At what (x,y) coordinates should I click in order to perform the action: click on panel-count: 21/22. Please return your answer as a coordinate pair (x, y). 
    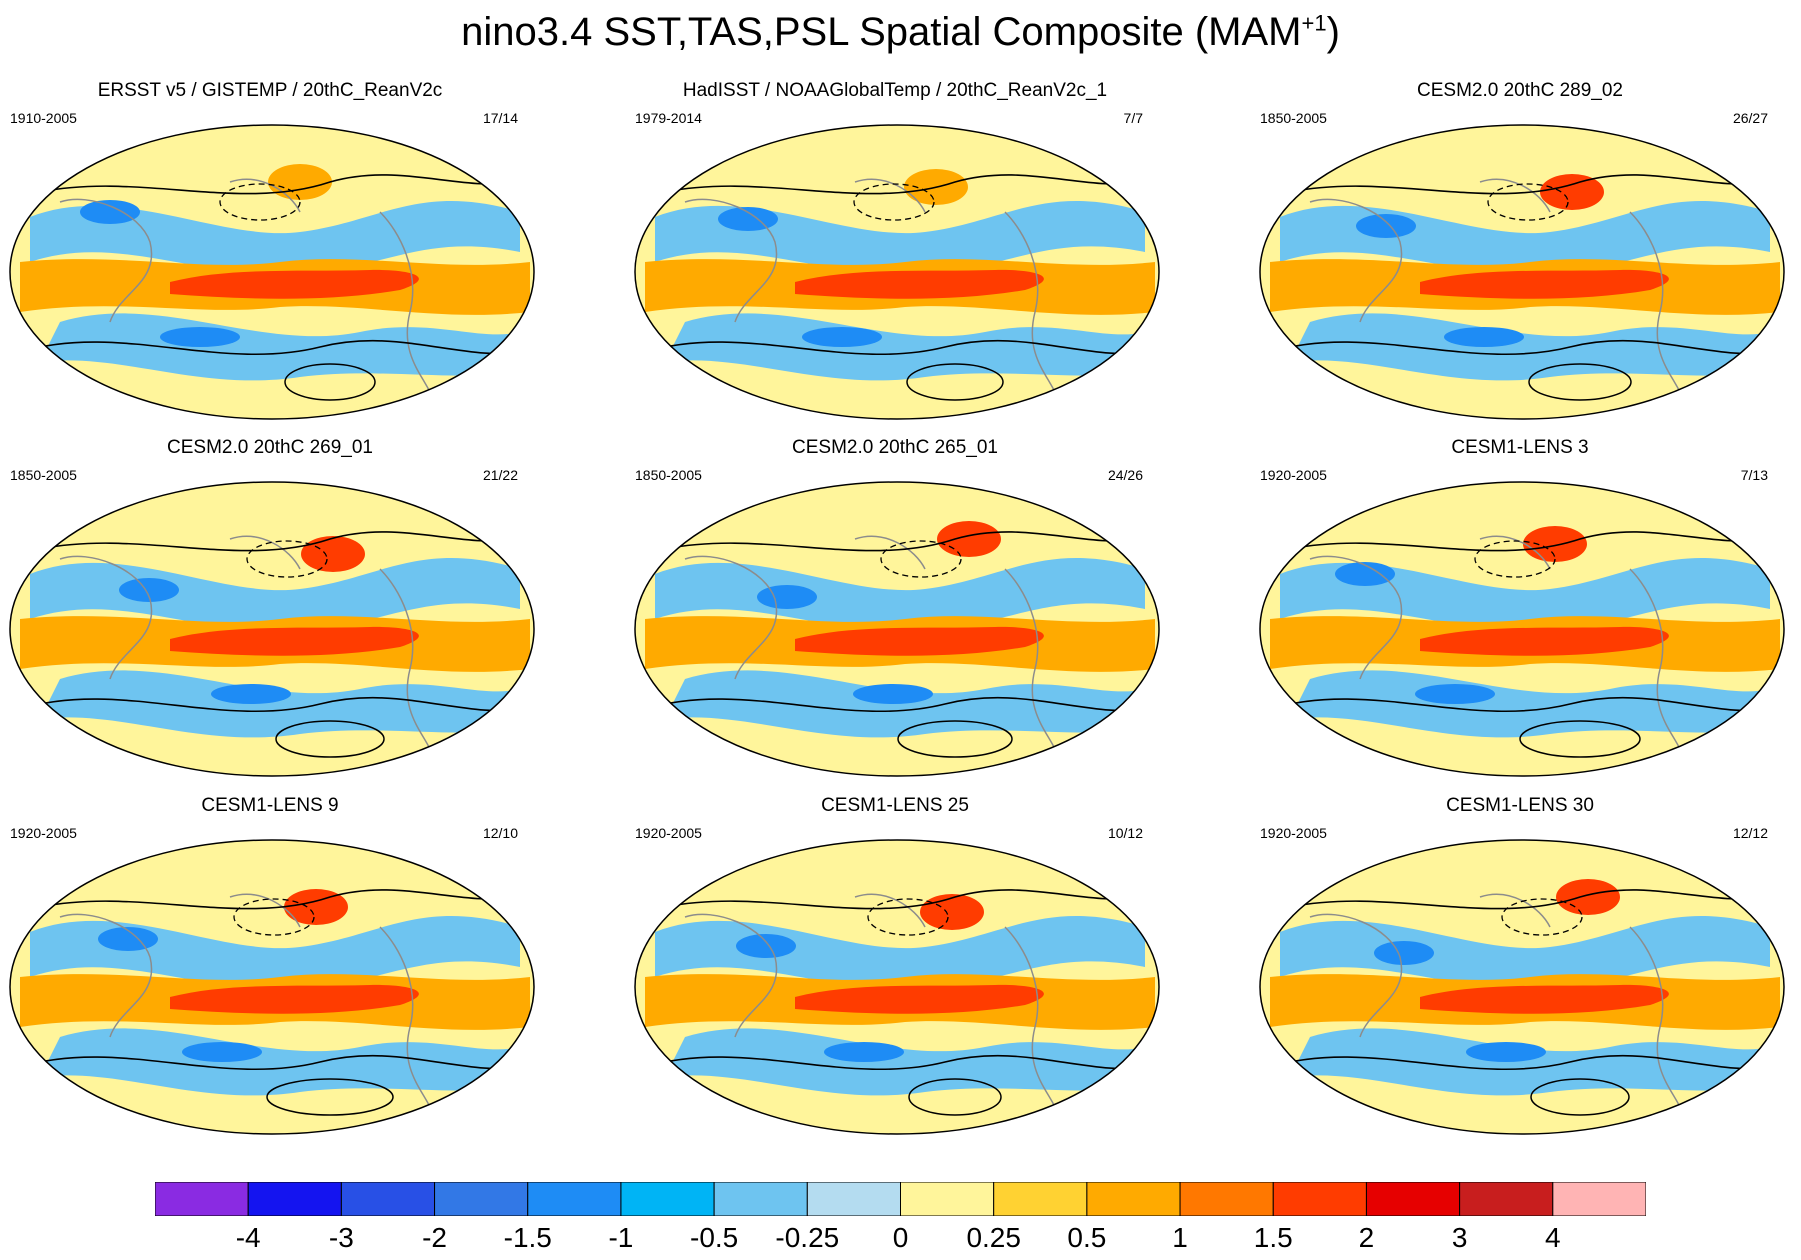
    Looking at the image, I should click on (500, 475).